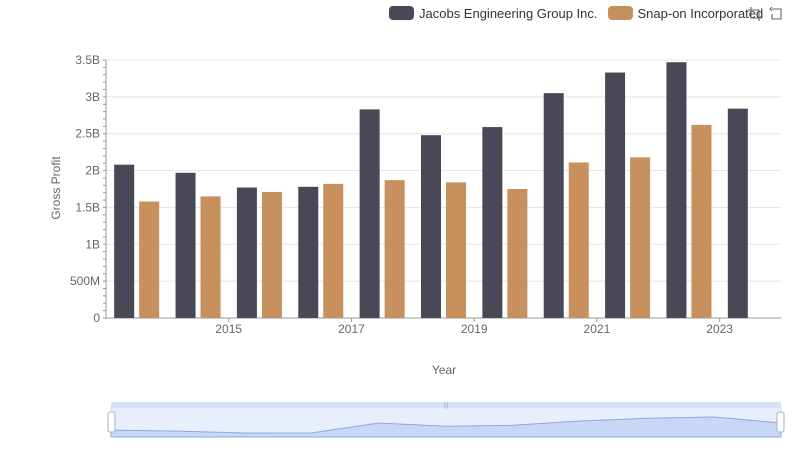 The image size is (800, 461). What do you see at coordinates (369, 213) in the screenshot?
I see `bar-1-2018` at bounding box center [369, 213].